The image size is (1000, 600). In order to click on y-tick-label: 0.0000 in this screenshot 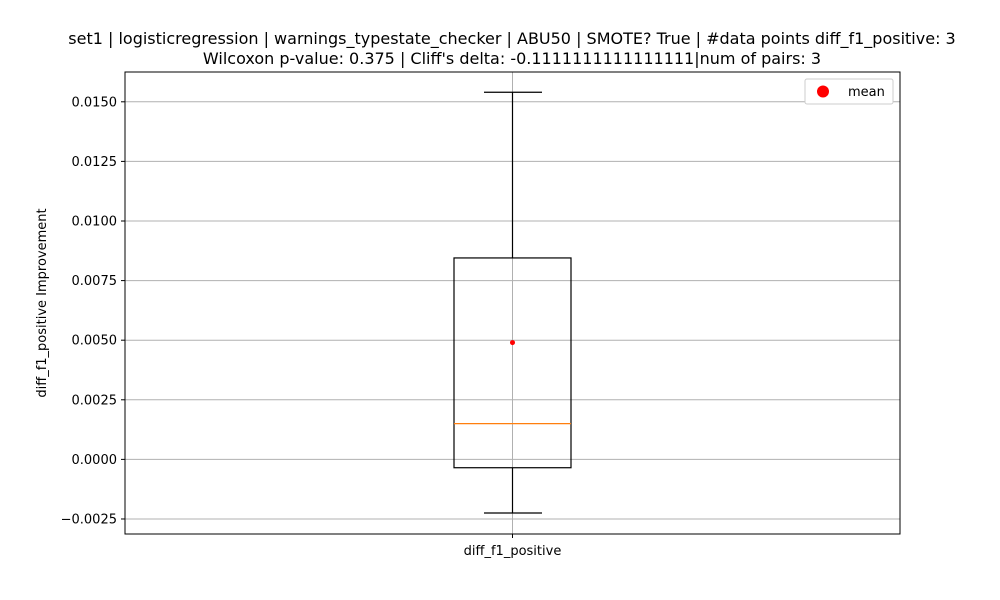, I will do `click(95, 460)`.